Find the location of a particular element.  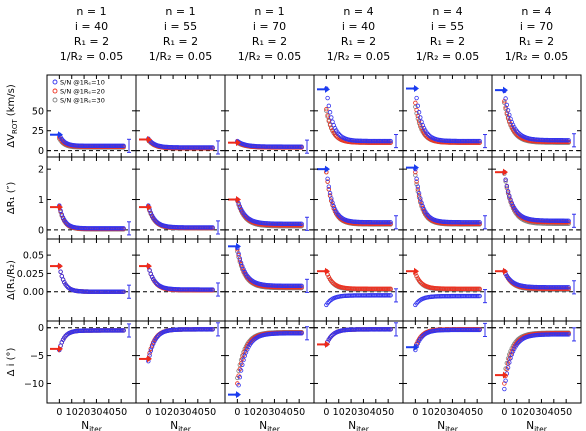

legend-entry: S/N @1Rₑ=10 is located at coordinates (82, 82).